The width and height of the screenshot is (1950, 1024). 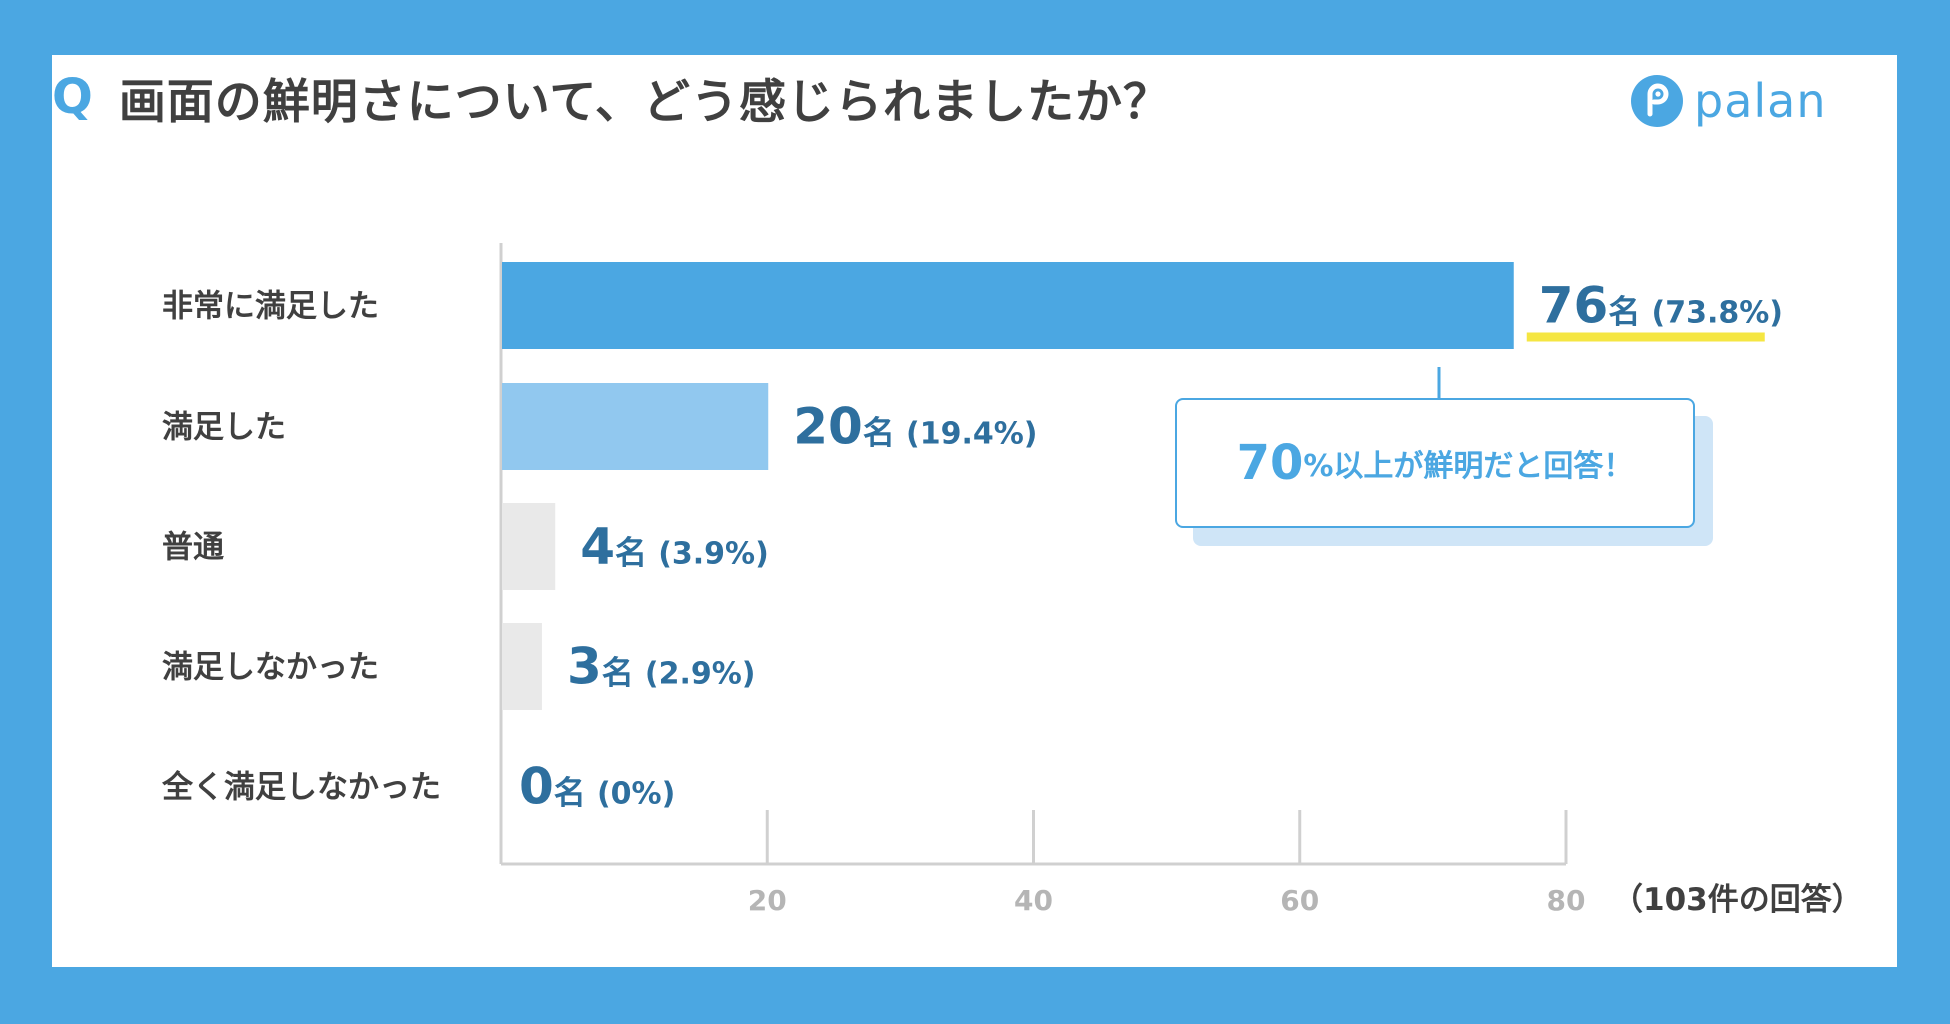 What do you see at coordinates (1299, 900) in the screenshot?
I see `x-tick-label-60: 60` at bounding box center [1299, 900].